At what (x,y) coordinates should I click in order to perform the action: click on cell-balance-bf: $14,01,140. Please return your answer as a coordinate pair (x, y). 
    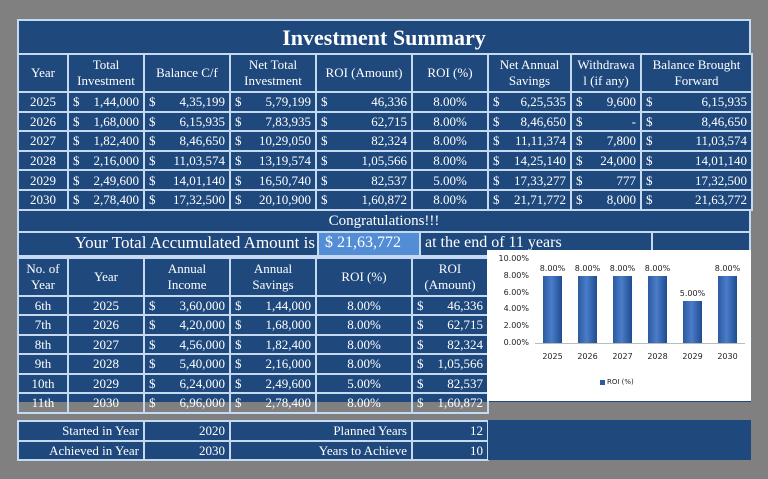
    Looking at the image, I should click on (696, 160).